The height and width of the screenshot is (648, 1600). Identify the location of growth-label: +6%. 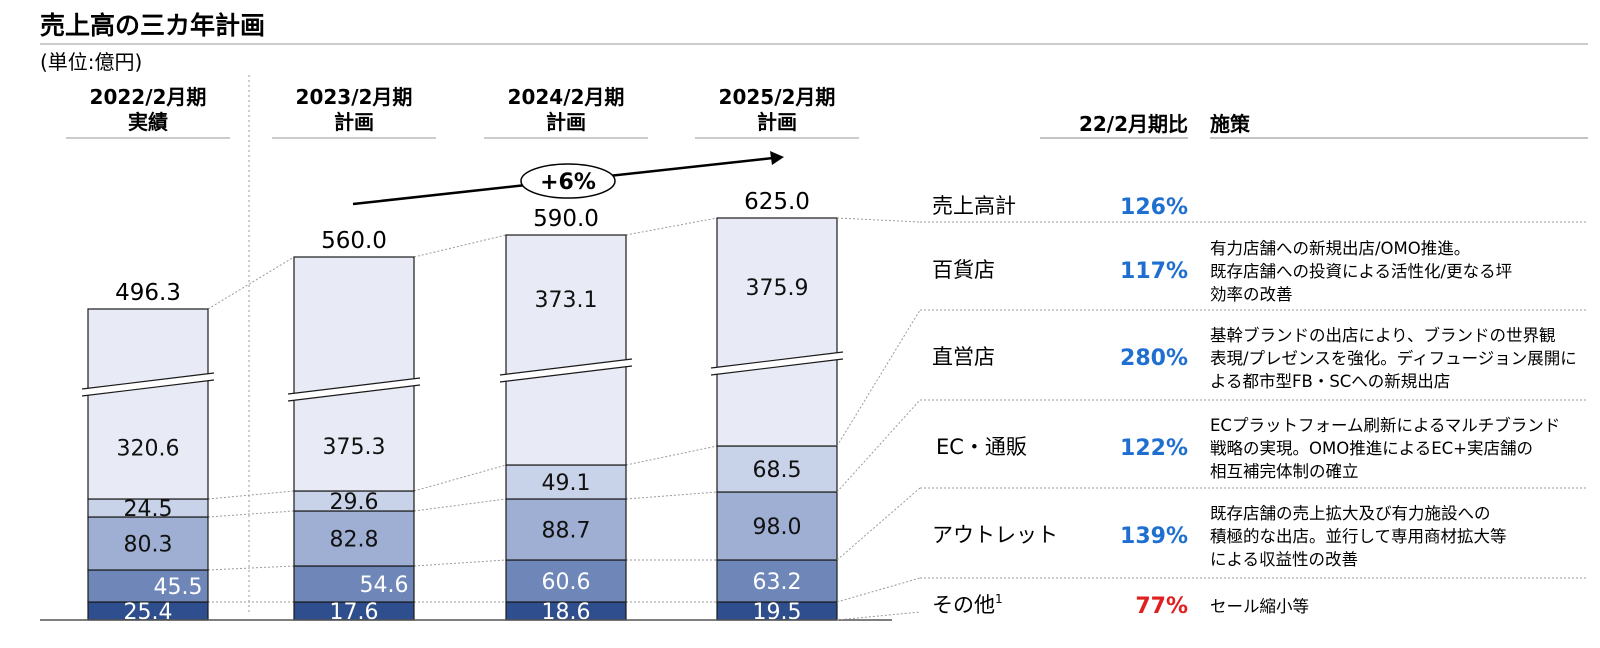
(568, 182).